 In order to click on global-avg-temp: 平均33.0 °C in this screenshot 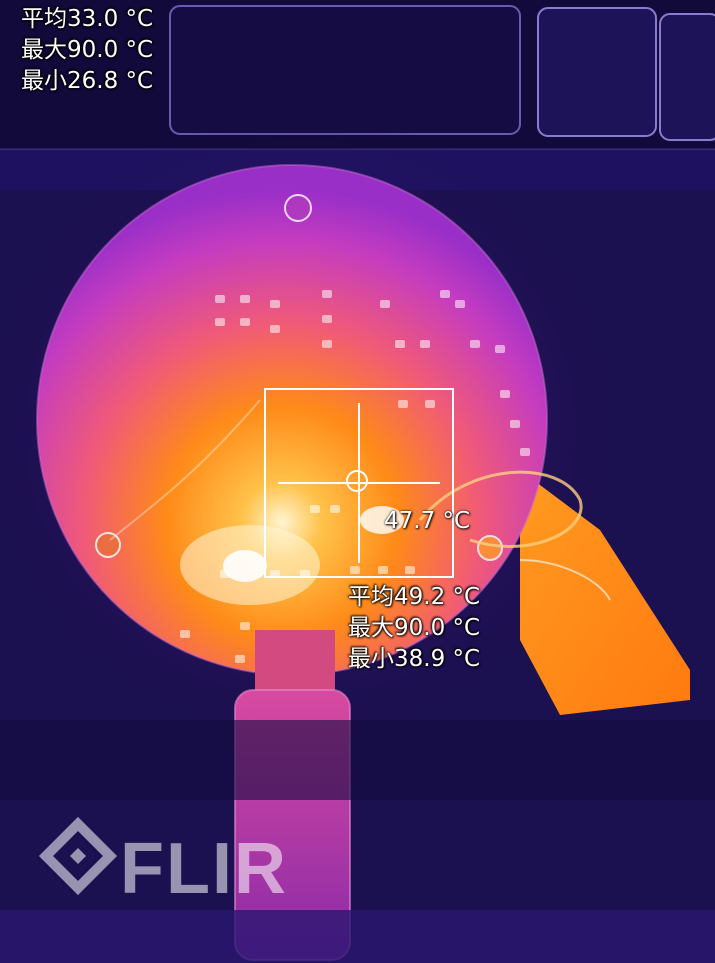, I will do `click(87, 19)`.